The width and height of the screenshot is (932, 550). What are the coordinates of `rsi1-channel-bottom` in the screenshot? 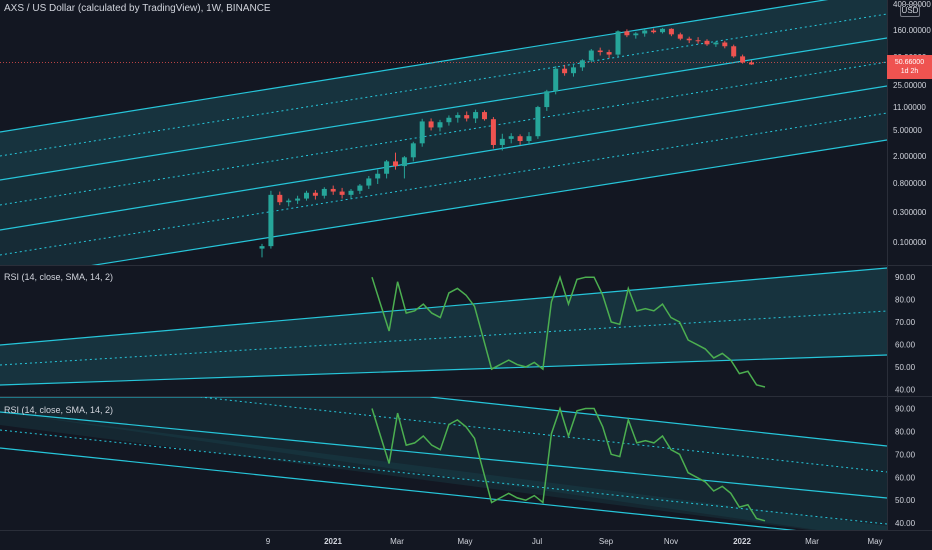 It's located at (443, 370).